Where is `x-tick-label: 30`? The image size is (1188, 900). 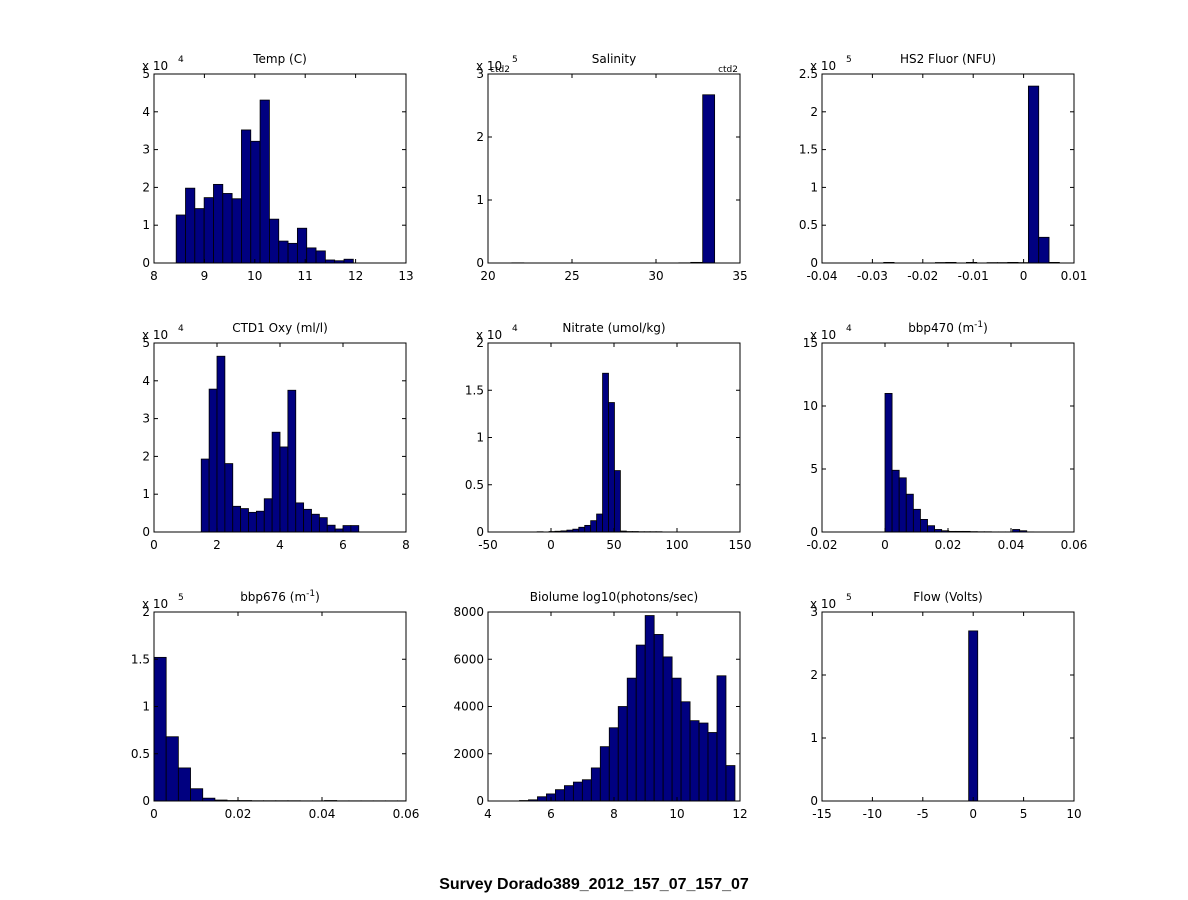
x-tick-label: 30 is located at coordinates (655, 276).